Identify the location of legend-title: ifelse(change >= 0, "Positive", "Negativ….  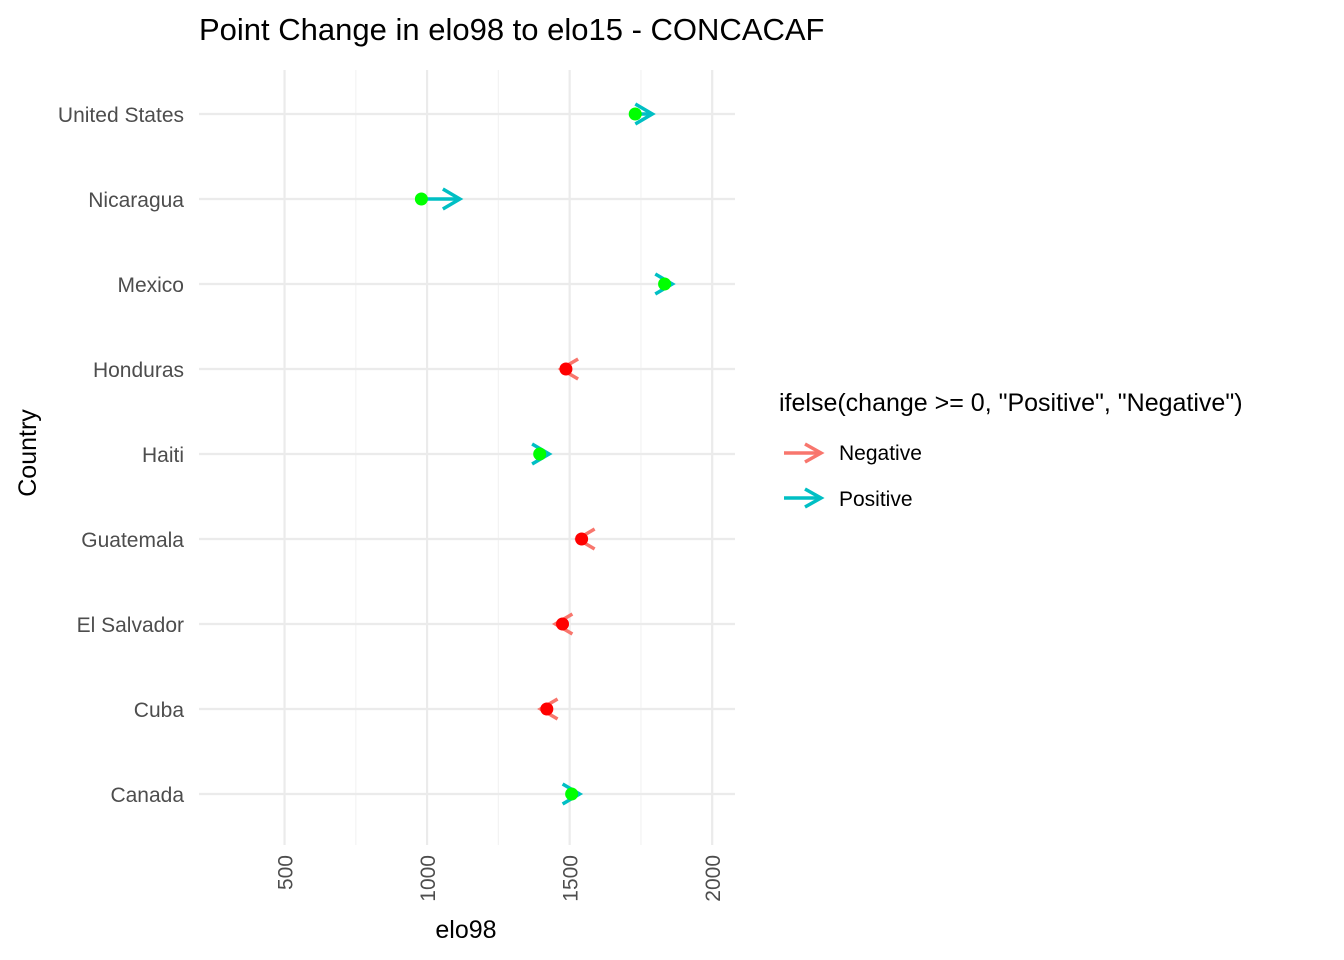
(1011, 403).